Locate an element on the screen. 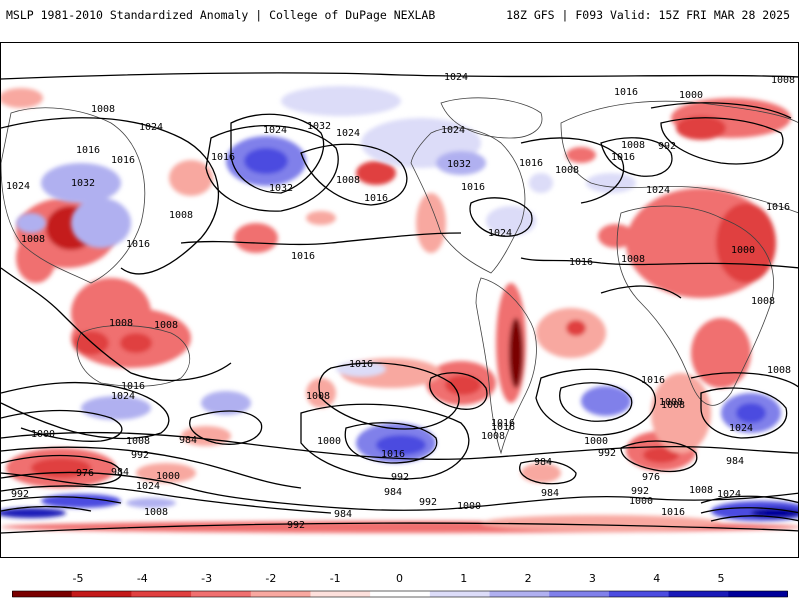  colorbar-scale is located at coordinates (400, 594).